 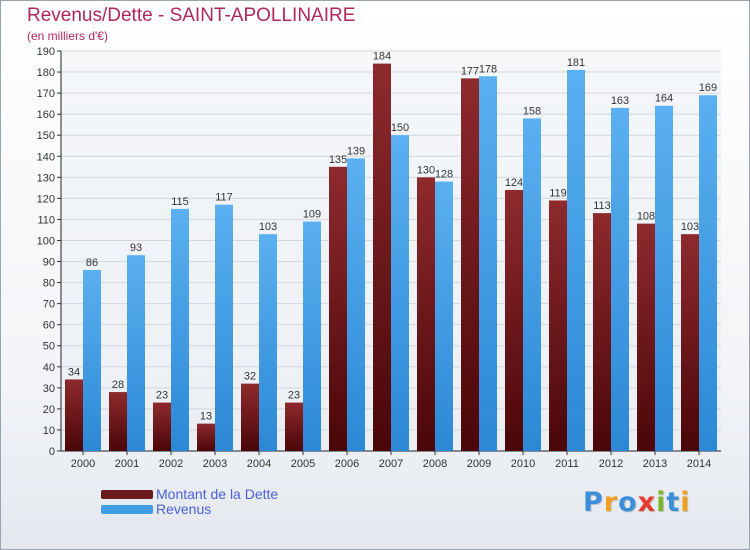 I want to click on x-tick-label: 2007, so click(x=391, y=464).